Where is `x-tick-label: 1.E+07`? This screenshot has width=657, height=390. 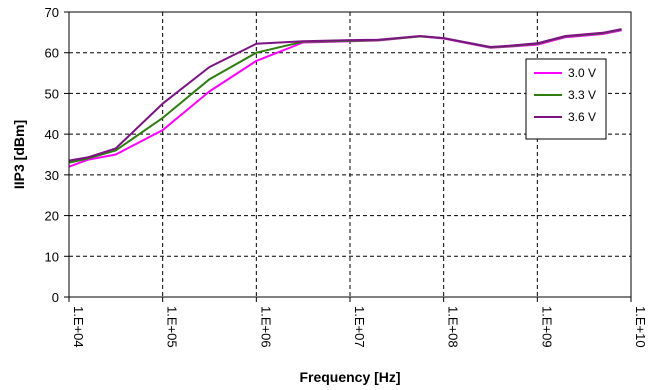
x-tick-label: 1.E+07 is located at coordinates (359, 327).